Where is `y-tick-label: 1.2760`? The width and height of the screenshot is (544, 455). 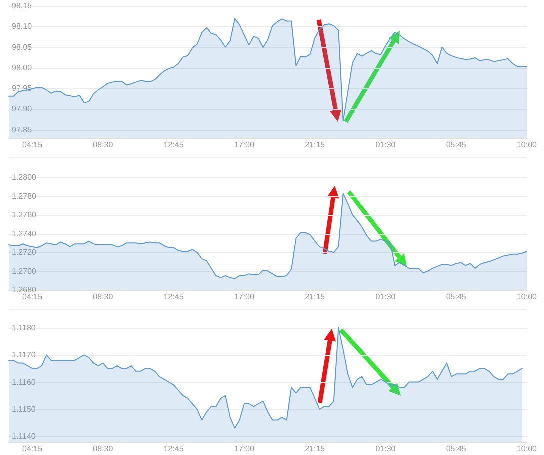
y-tick-label: 1.2760 is located at coordinates (25, 215).